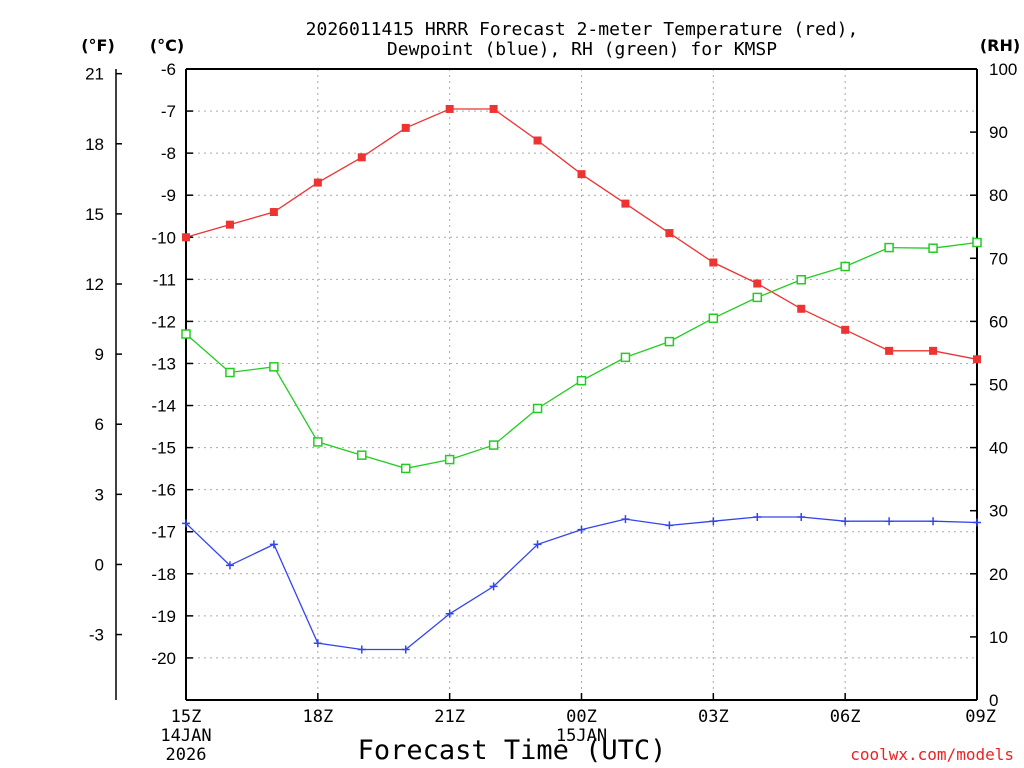  I want to click on celsius-tick-label: -10, so click(163, 237).